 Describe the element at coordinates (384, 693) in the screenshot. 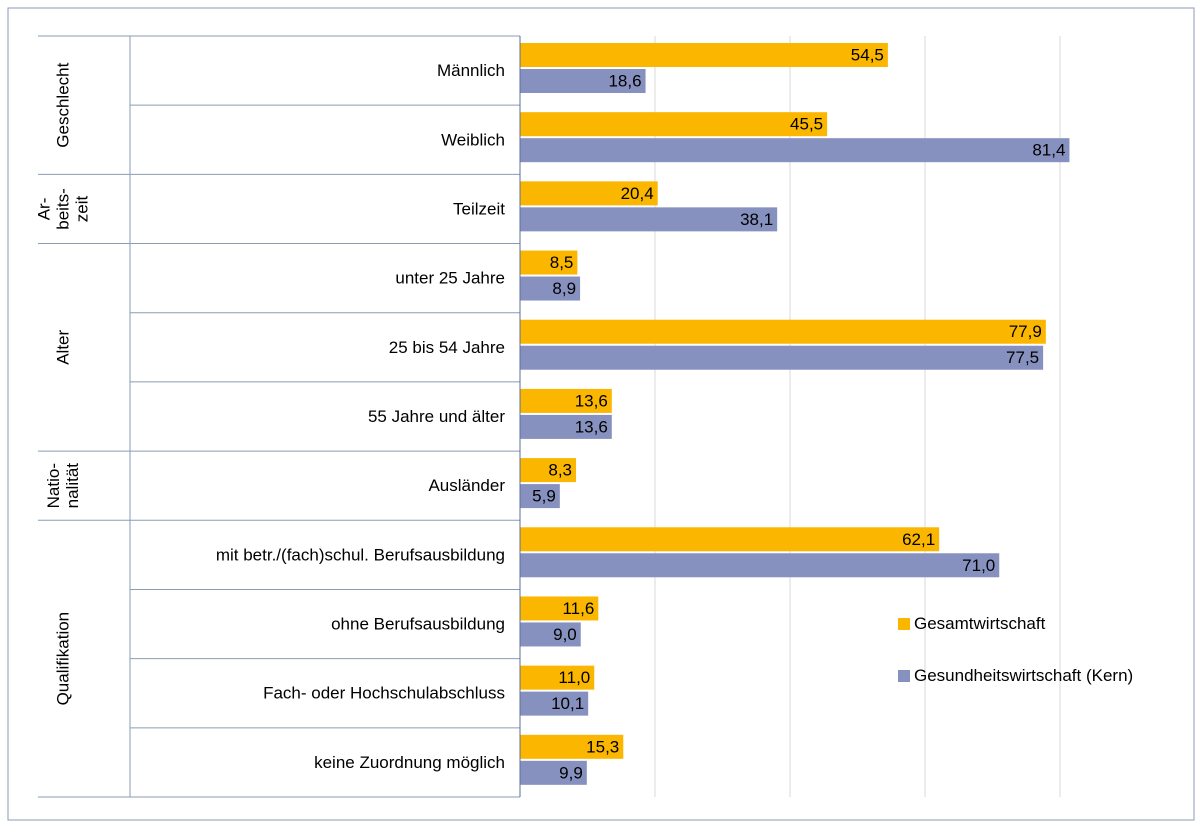

I see `category-label: Fach- oder Hochschulabschluss` at that location.